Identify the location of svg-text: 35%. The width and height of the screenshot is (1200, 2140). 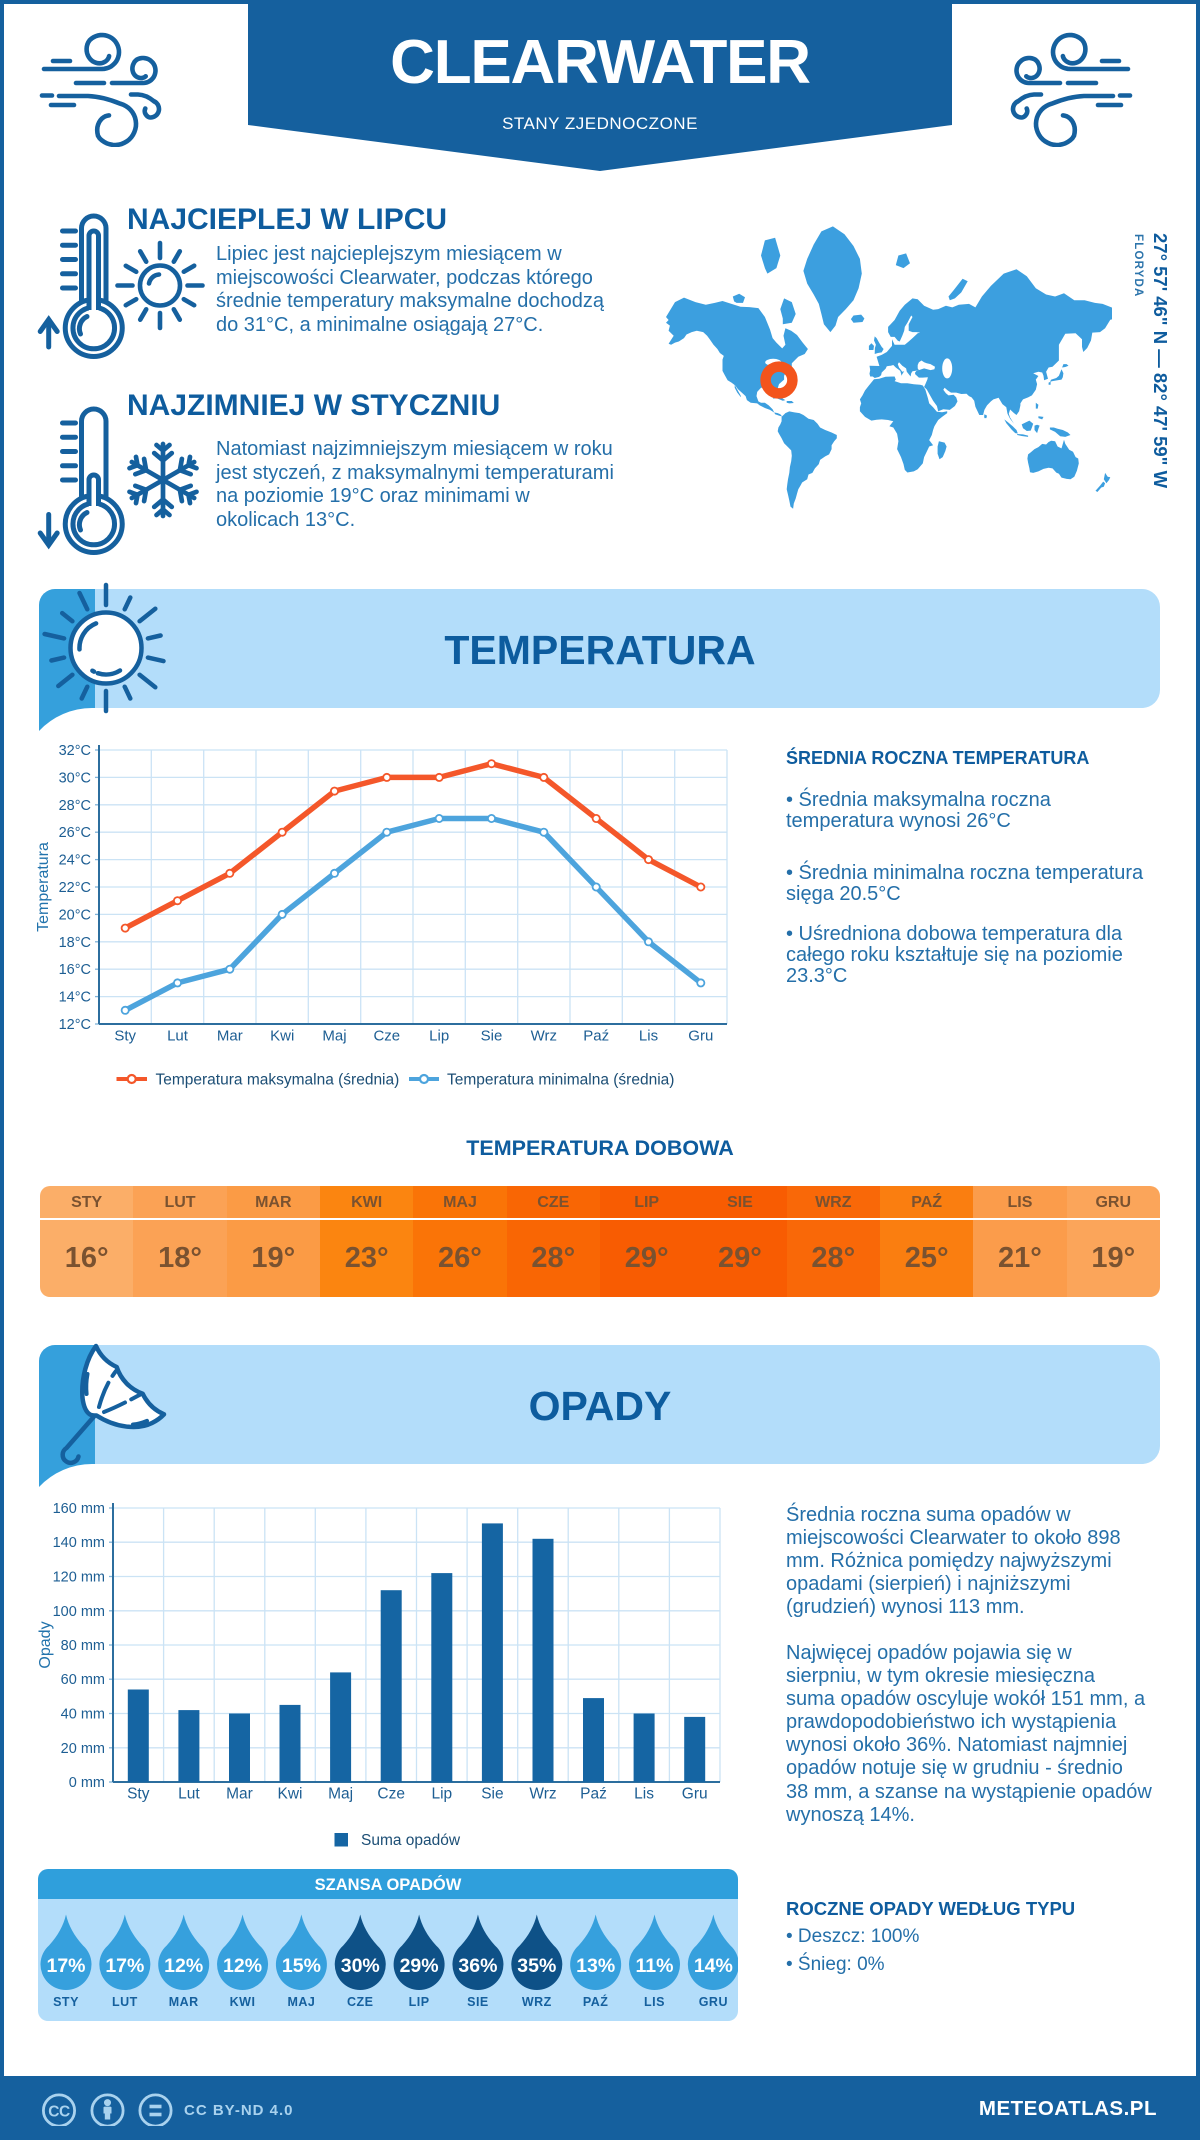
(536, 1966).